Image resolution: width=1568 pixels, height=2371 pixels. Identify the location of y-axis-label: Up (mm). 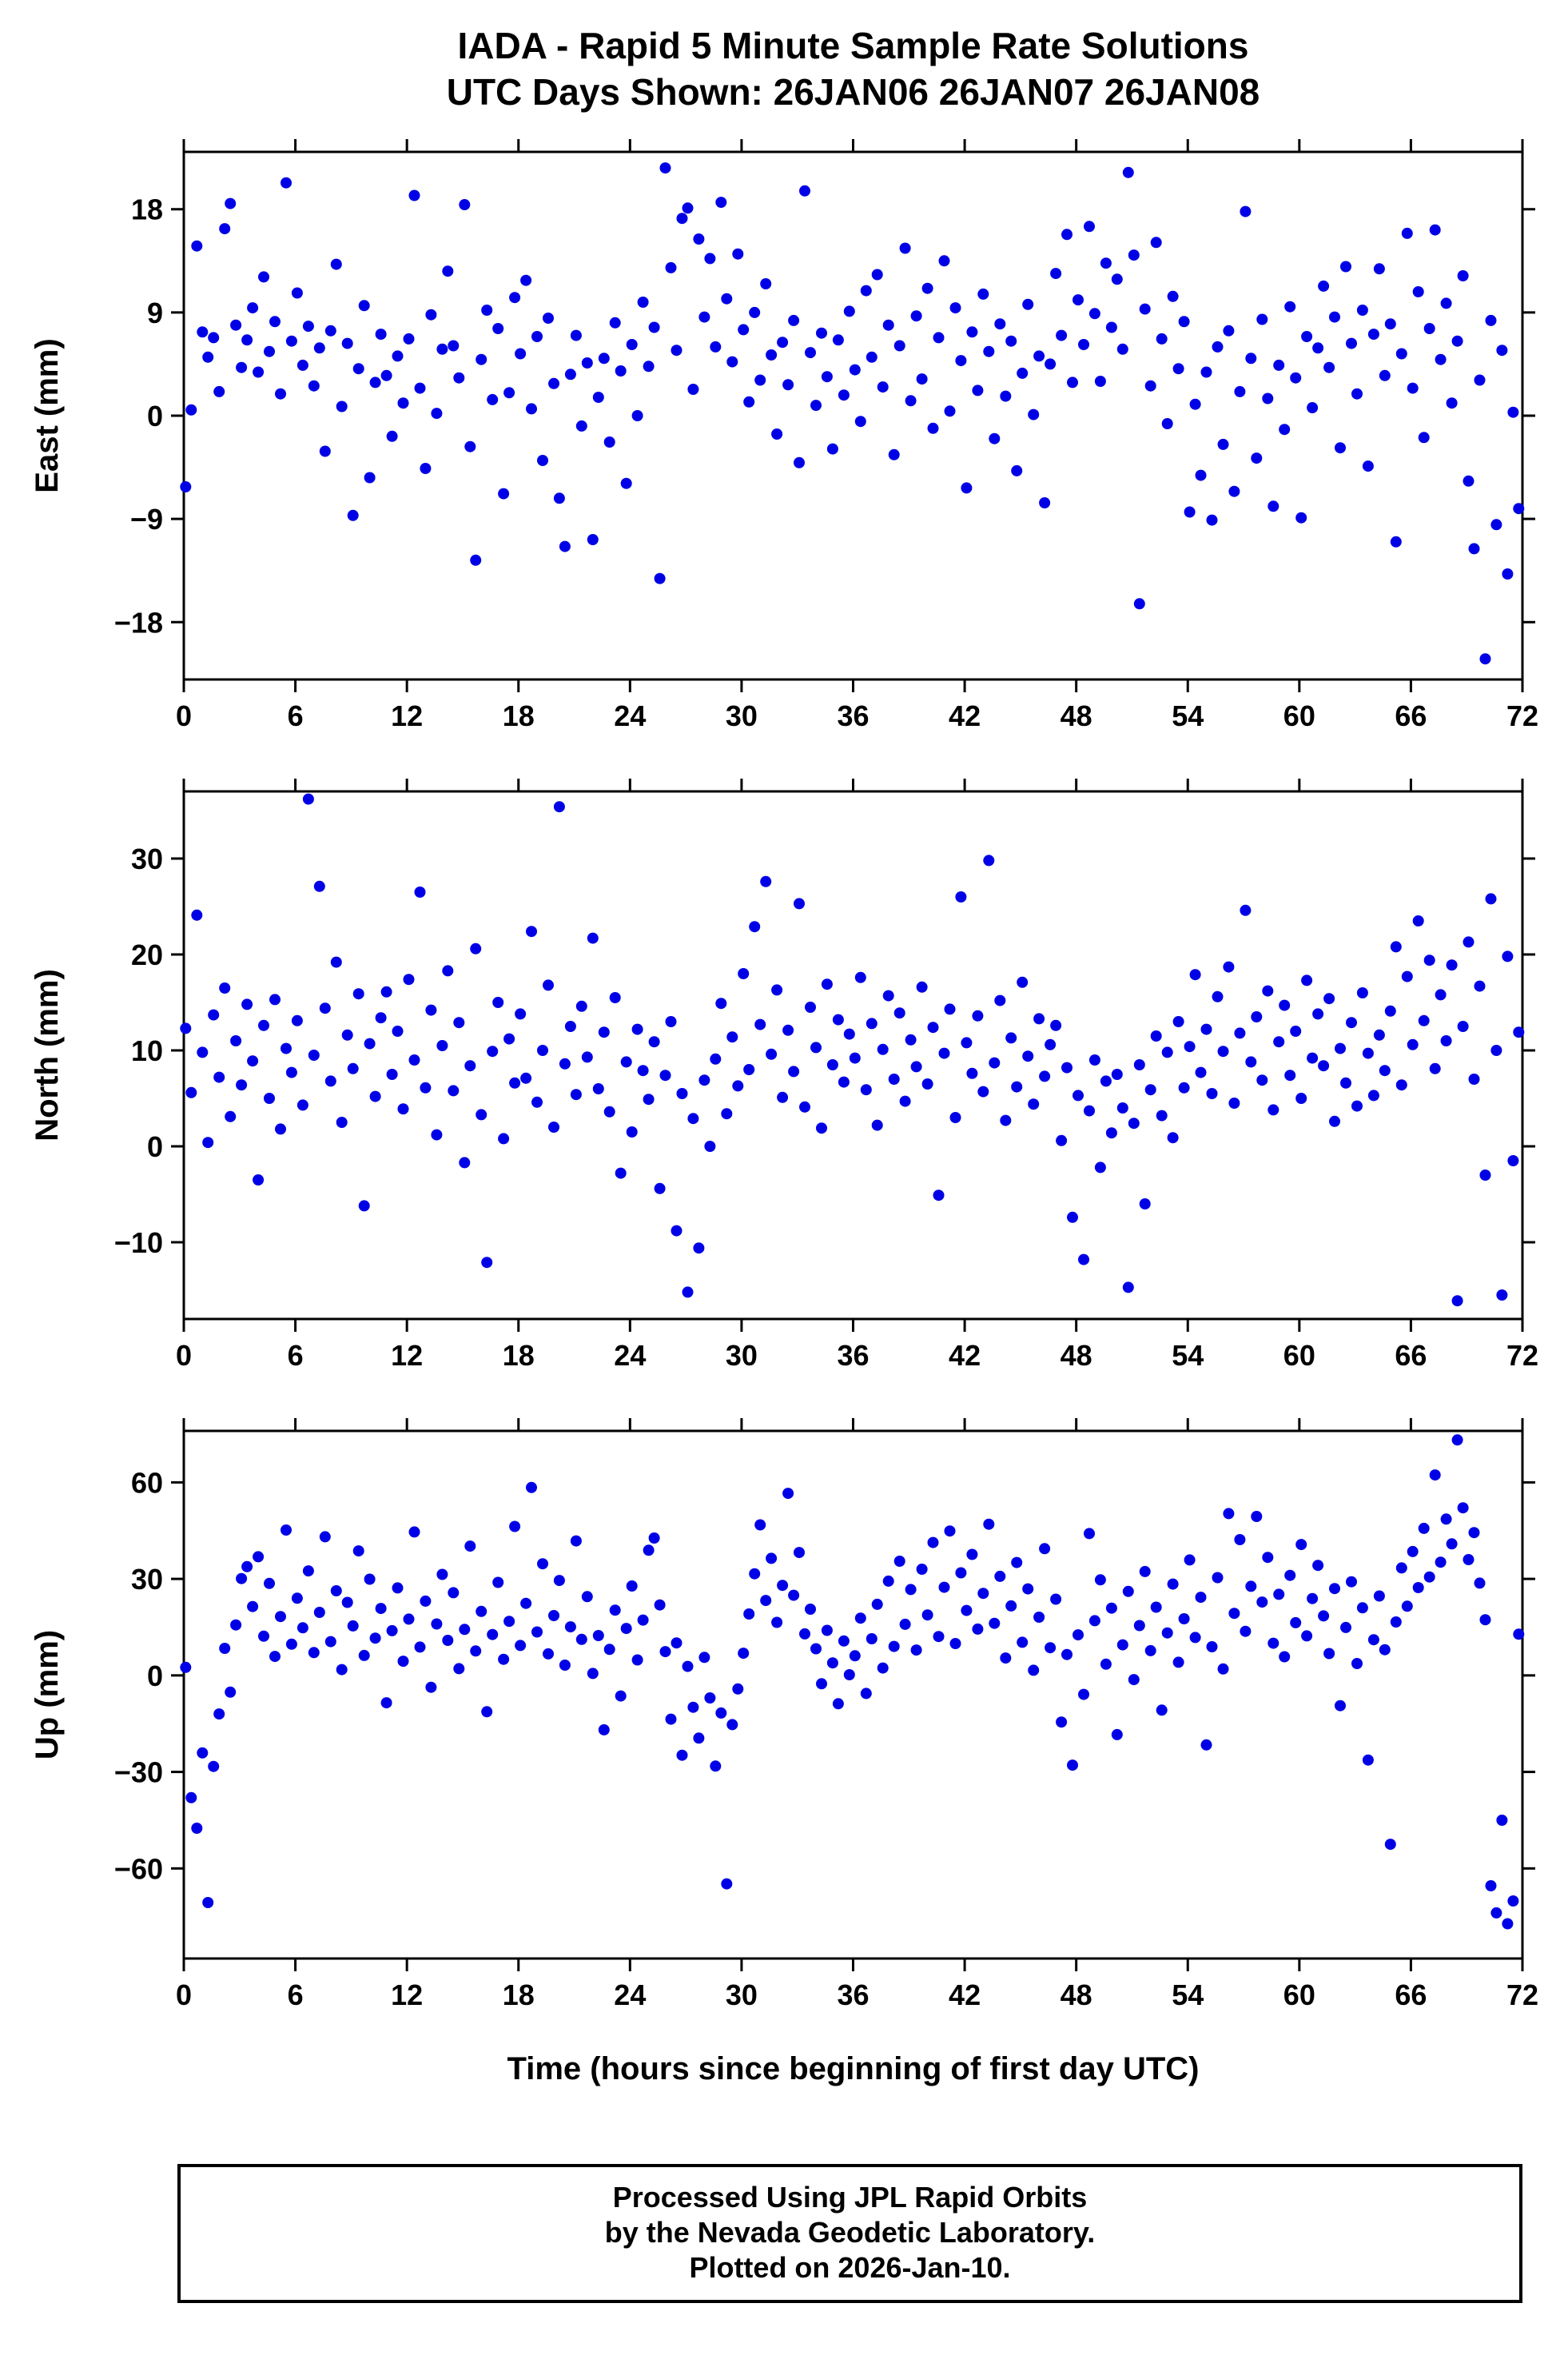
(47, 1694).